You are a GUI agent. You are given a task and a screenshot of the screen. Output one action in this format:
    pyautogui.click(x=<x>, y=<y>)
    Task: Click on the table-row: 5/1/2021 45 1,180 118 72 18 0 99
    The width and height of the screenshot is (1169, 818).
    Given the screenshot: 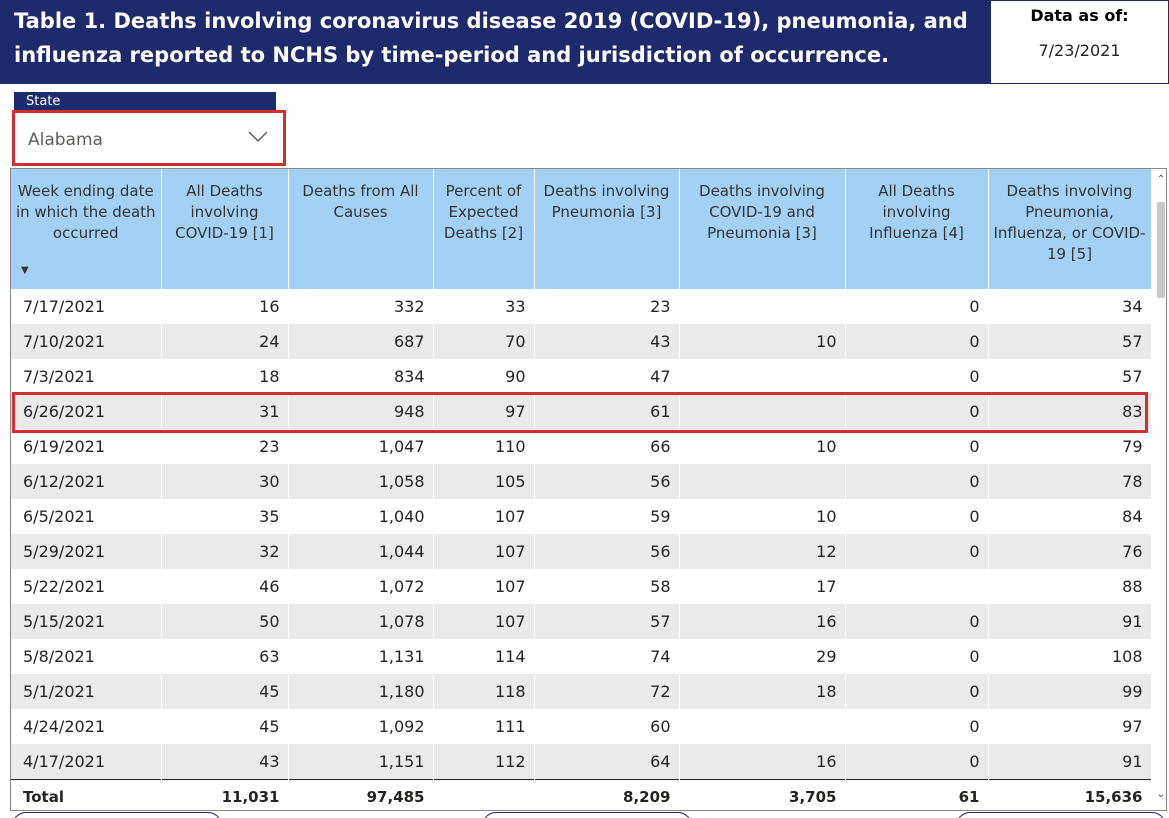 What is the action you would take?
    pyautogui.click(x=581, y=691)
    